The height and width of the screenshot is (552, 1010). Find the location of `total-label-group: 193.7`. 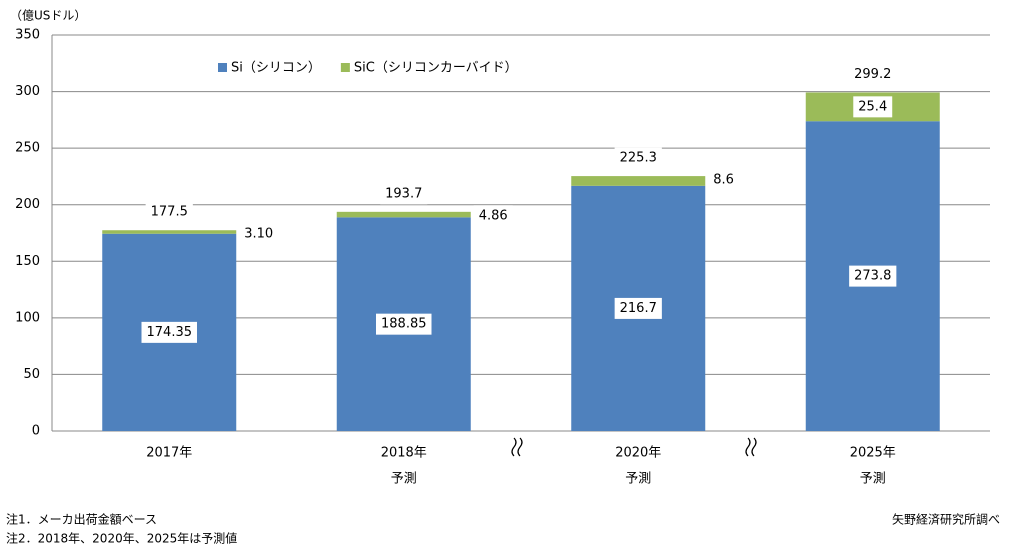

total-label-group: 193.7 is located at coordinates (404, 194).